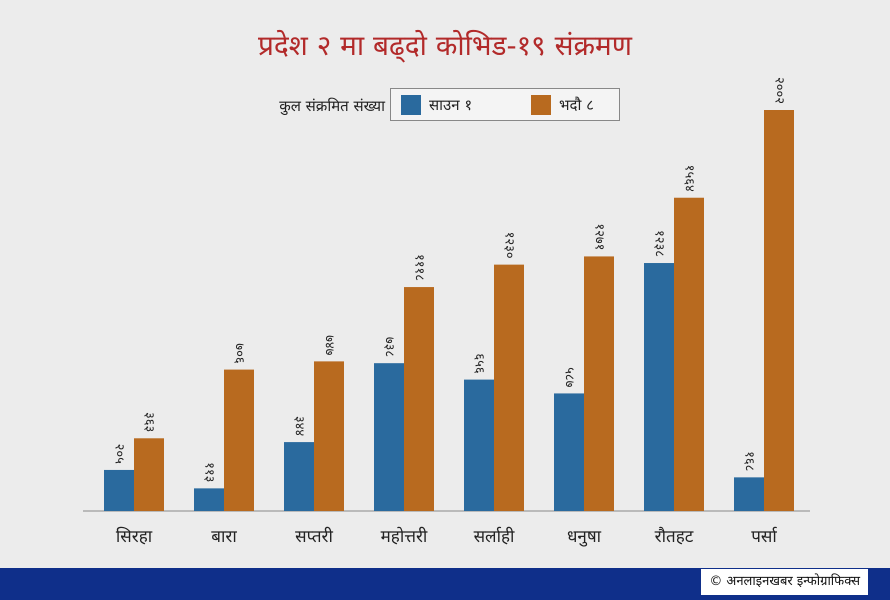 This screenshot has width=890, height=600. Describe the element at coordinates (569, 377) in the screenshot. I see `data-label-series-1: ५८७` at that location.